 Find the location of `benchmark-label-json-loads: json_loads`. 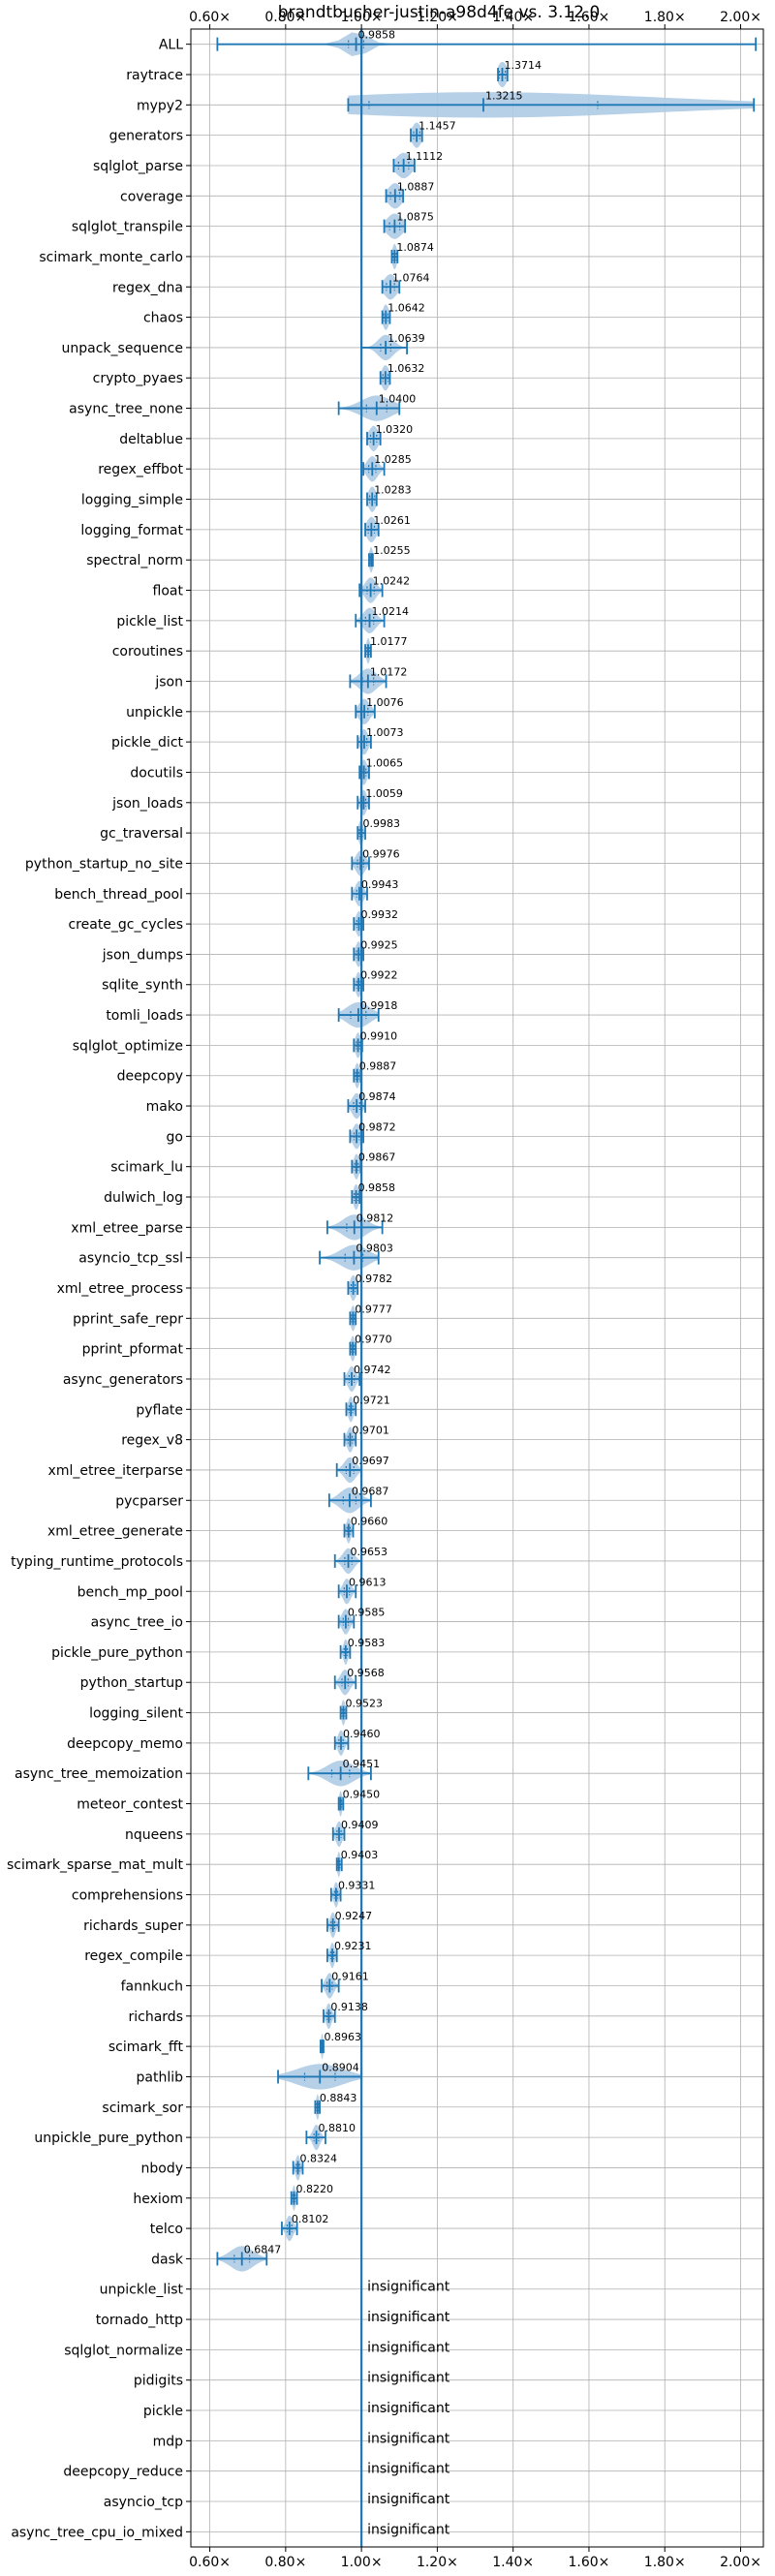

benchmark-label-json-loads: json_loads is located at coordinates (147, 804).